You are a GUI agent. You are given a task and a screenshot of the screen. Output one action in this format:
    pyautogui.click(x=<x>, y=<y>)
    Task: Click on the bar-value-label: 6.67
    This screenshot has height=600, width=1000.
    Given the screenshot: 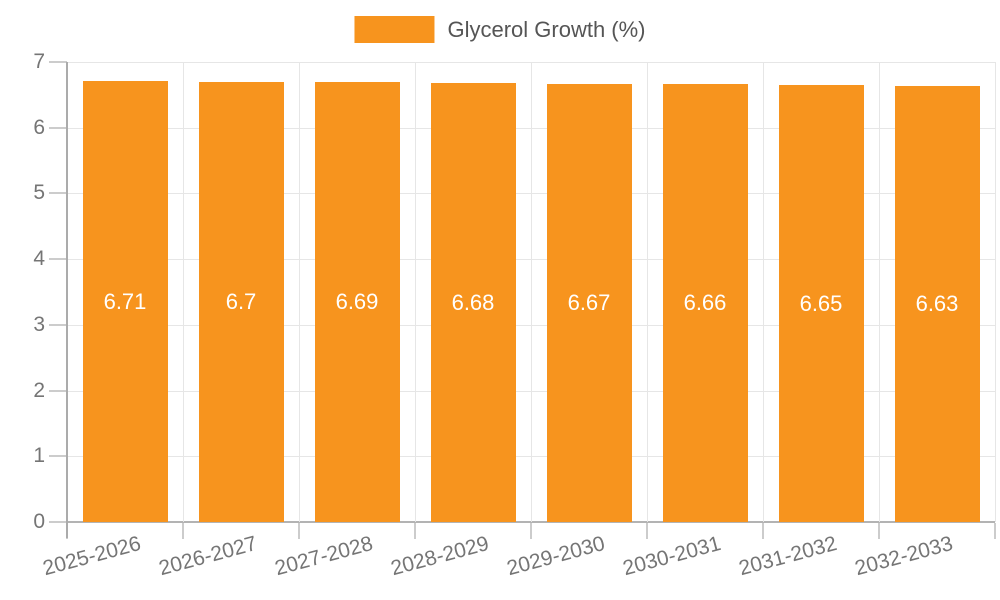 What is the action you would take?
    pyautogui.click(x=589, y=302)
    